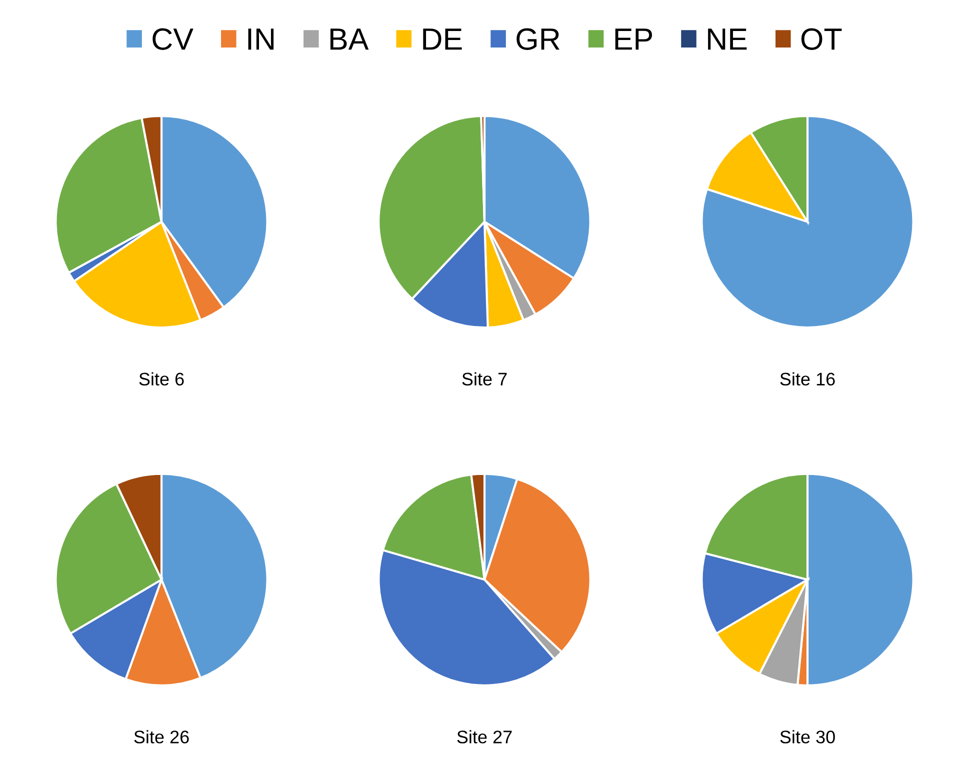 The image size is (969, 778). Describe the element at coordinates (349, 39) in the screenshot. I see `legend-label: BA` at that location.